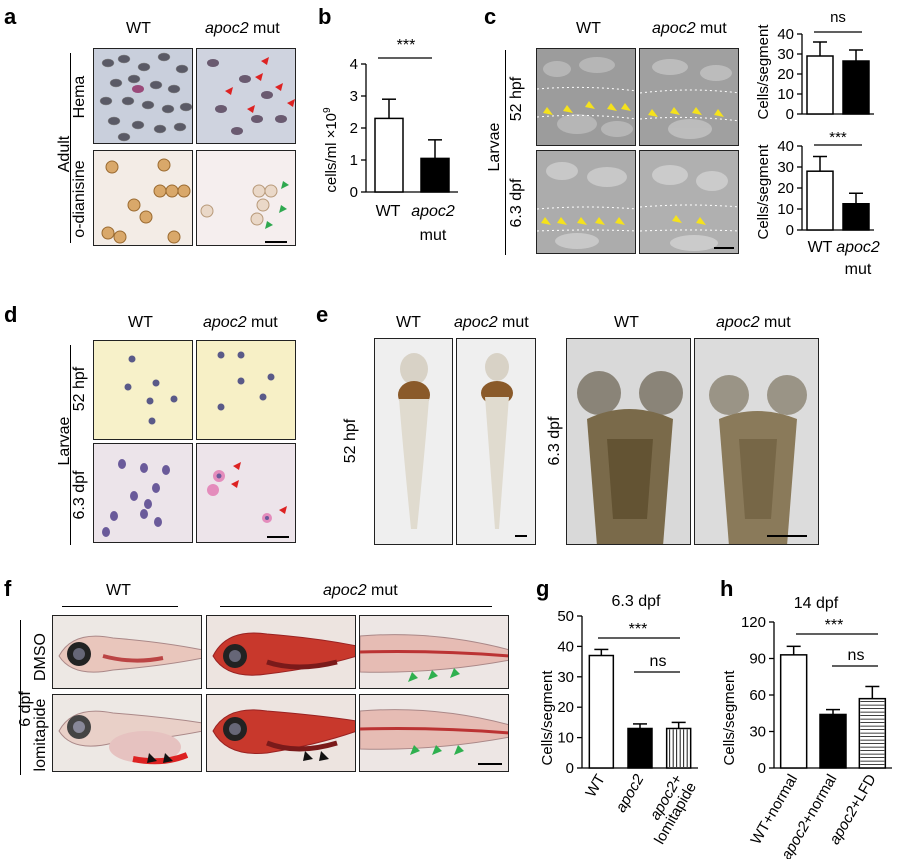  I want to click on panel-e-col-mut-2: apoc2 mut, so click(753, 322).